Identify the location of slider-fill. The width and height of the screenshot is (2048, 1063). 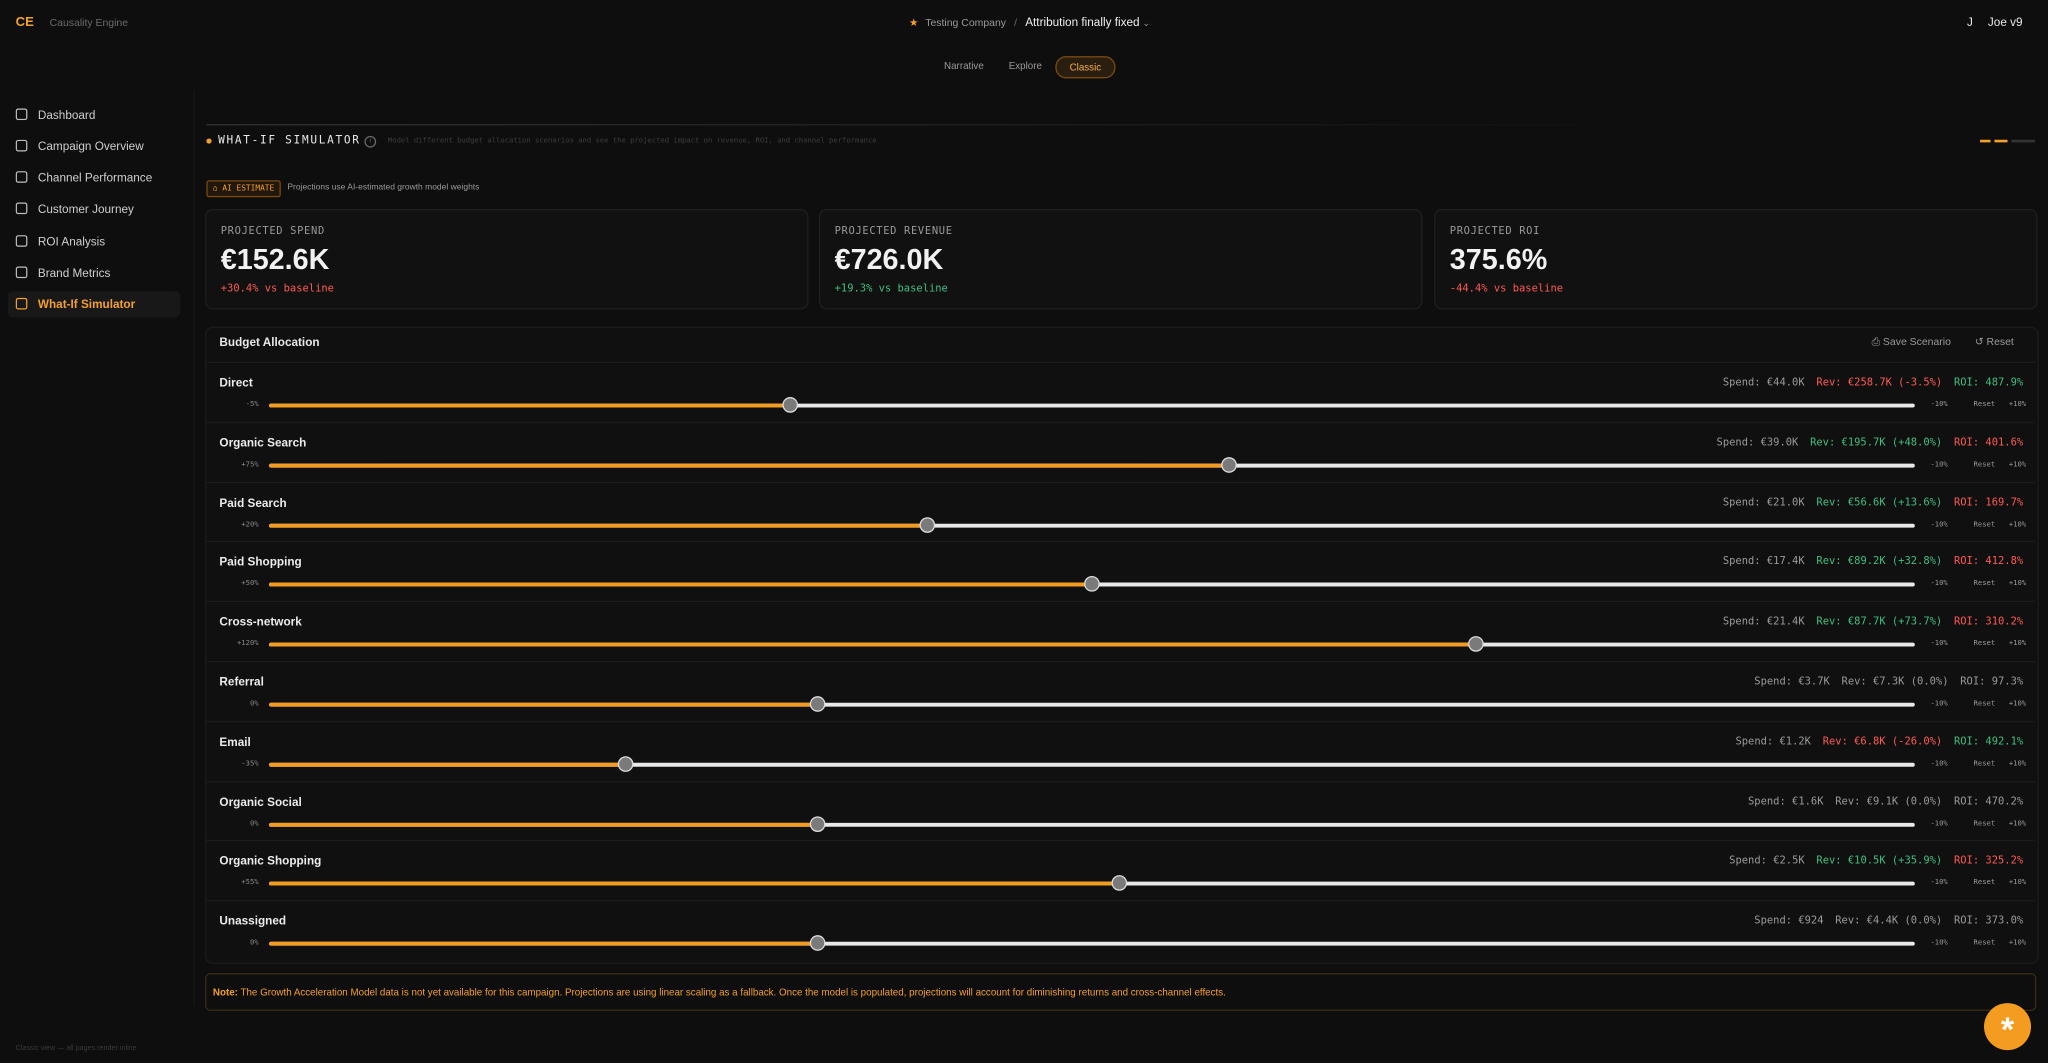
(530, 405).